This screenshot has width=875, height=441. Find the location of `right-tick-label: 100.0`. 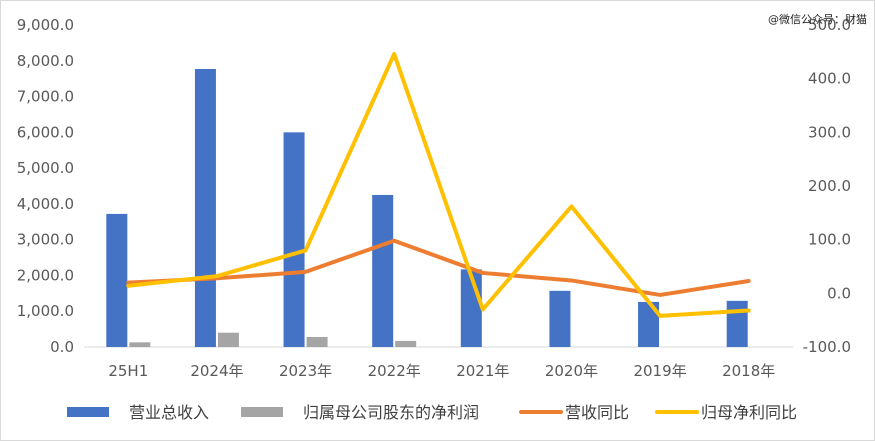

right-tick-label: 100.0 is located at coordinates (829, 240).